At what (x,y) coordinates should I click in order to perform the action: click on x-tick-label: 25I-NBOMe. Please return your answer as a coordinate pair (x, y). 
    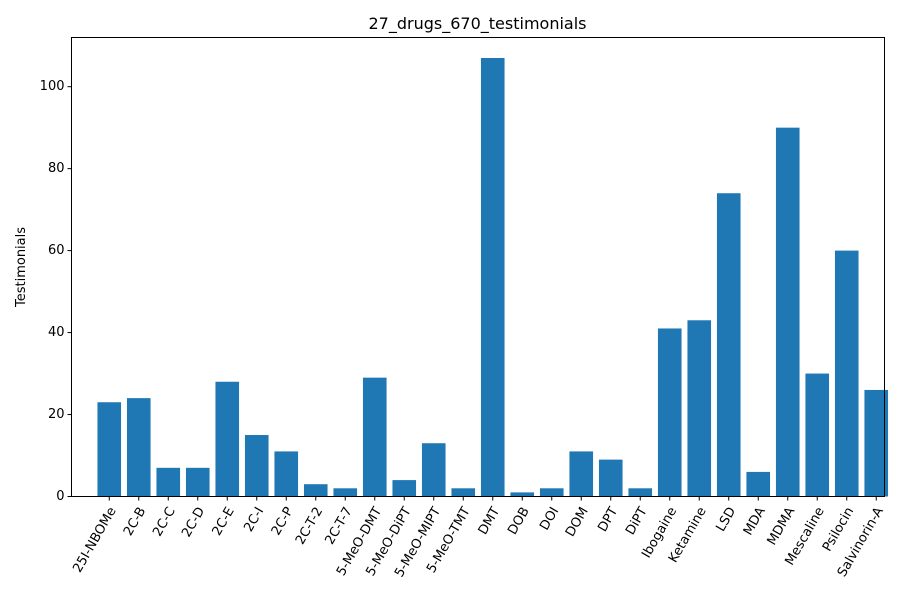
    Looking at the image, I should click on (94, 540).